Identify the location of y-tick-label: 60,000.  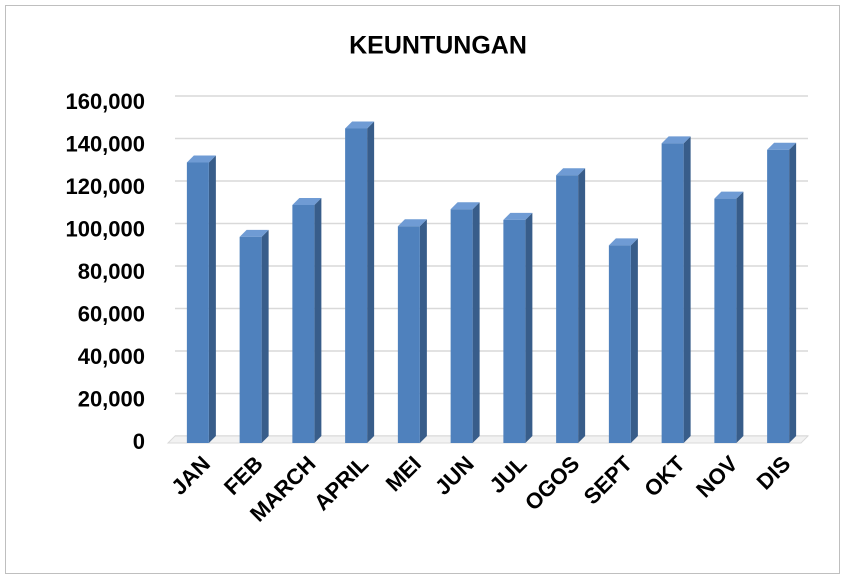
(111, 313).